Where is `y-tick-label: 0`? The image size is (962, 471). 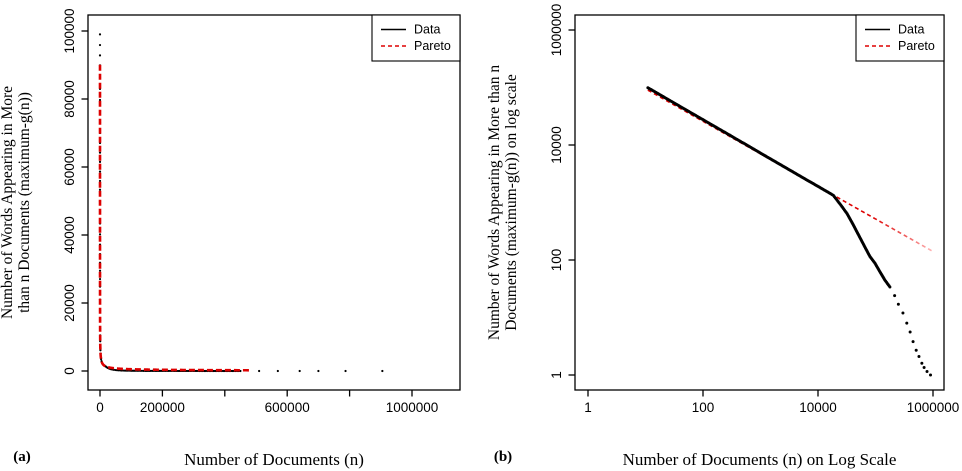
y-tick-label: 0 is located at coordinates (69, 371).